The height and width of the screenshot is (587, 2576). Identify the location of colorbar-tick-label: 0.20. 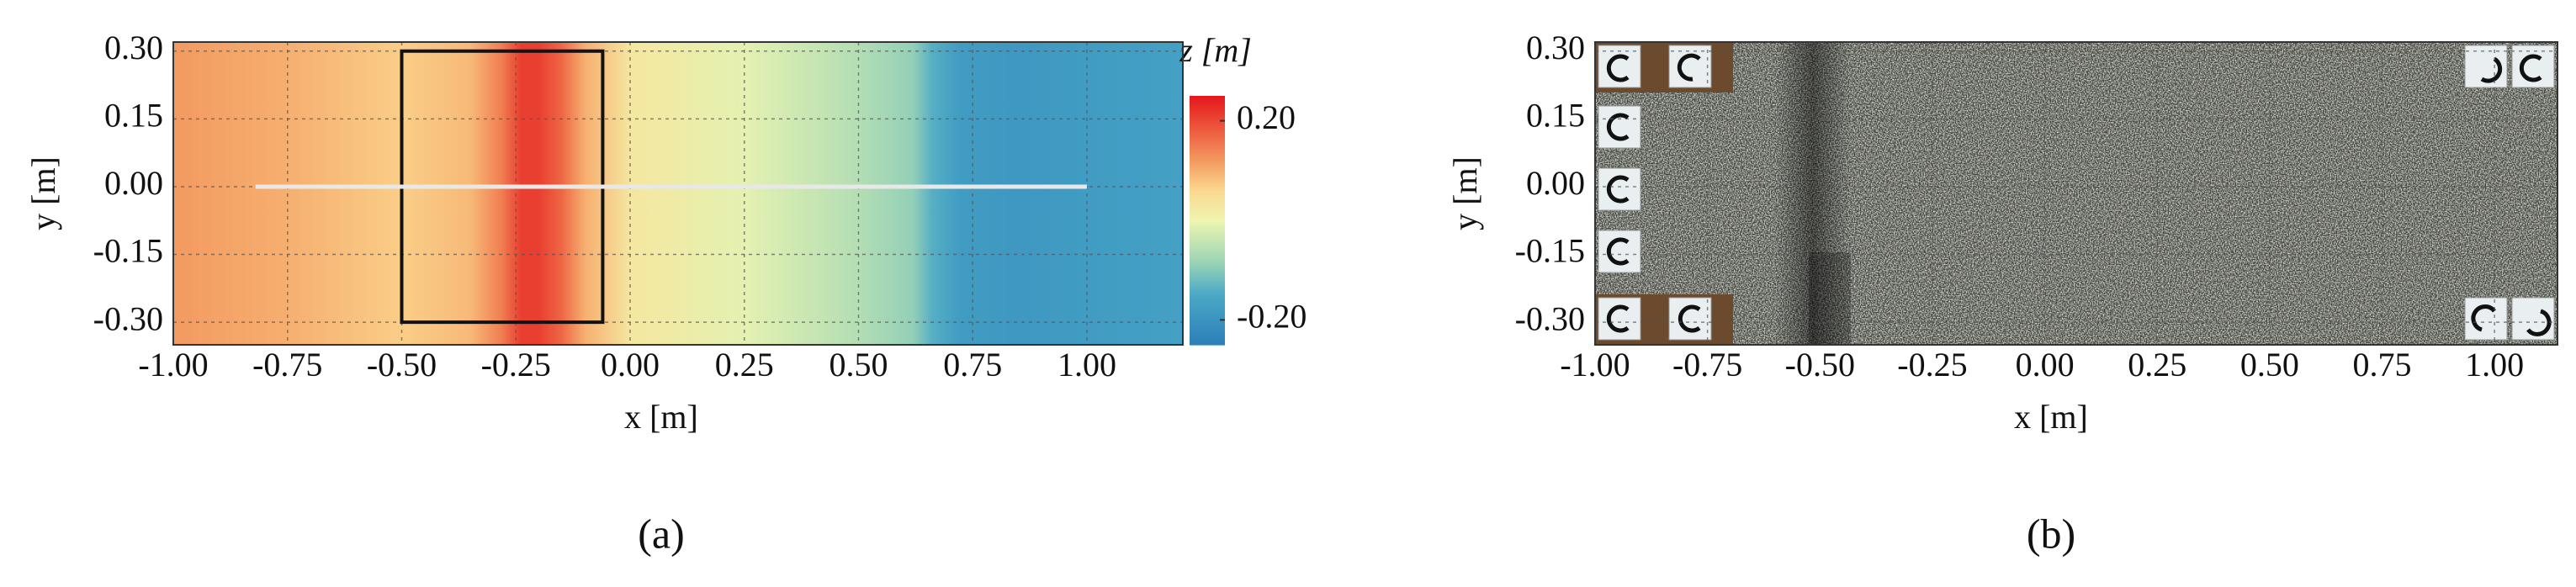
(1266, 117).